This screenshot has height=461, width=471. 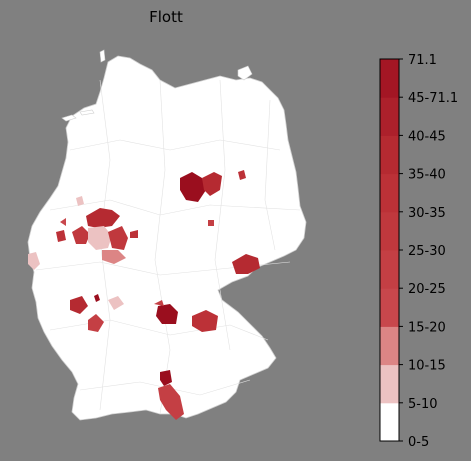 What do you see at coordinates (171, 402) in the screenshot?
I see `district-allgaeu` at bounding box center [171, 402].